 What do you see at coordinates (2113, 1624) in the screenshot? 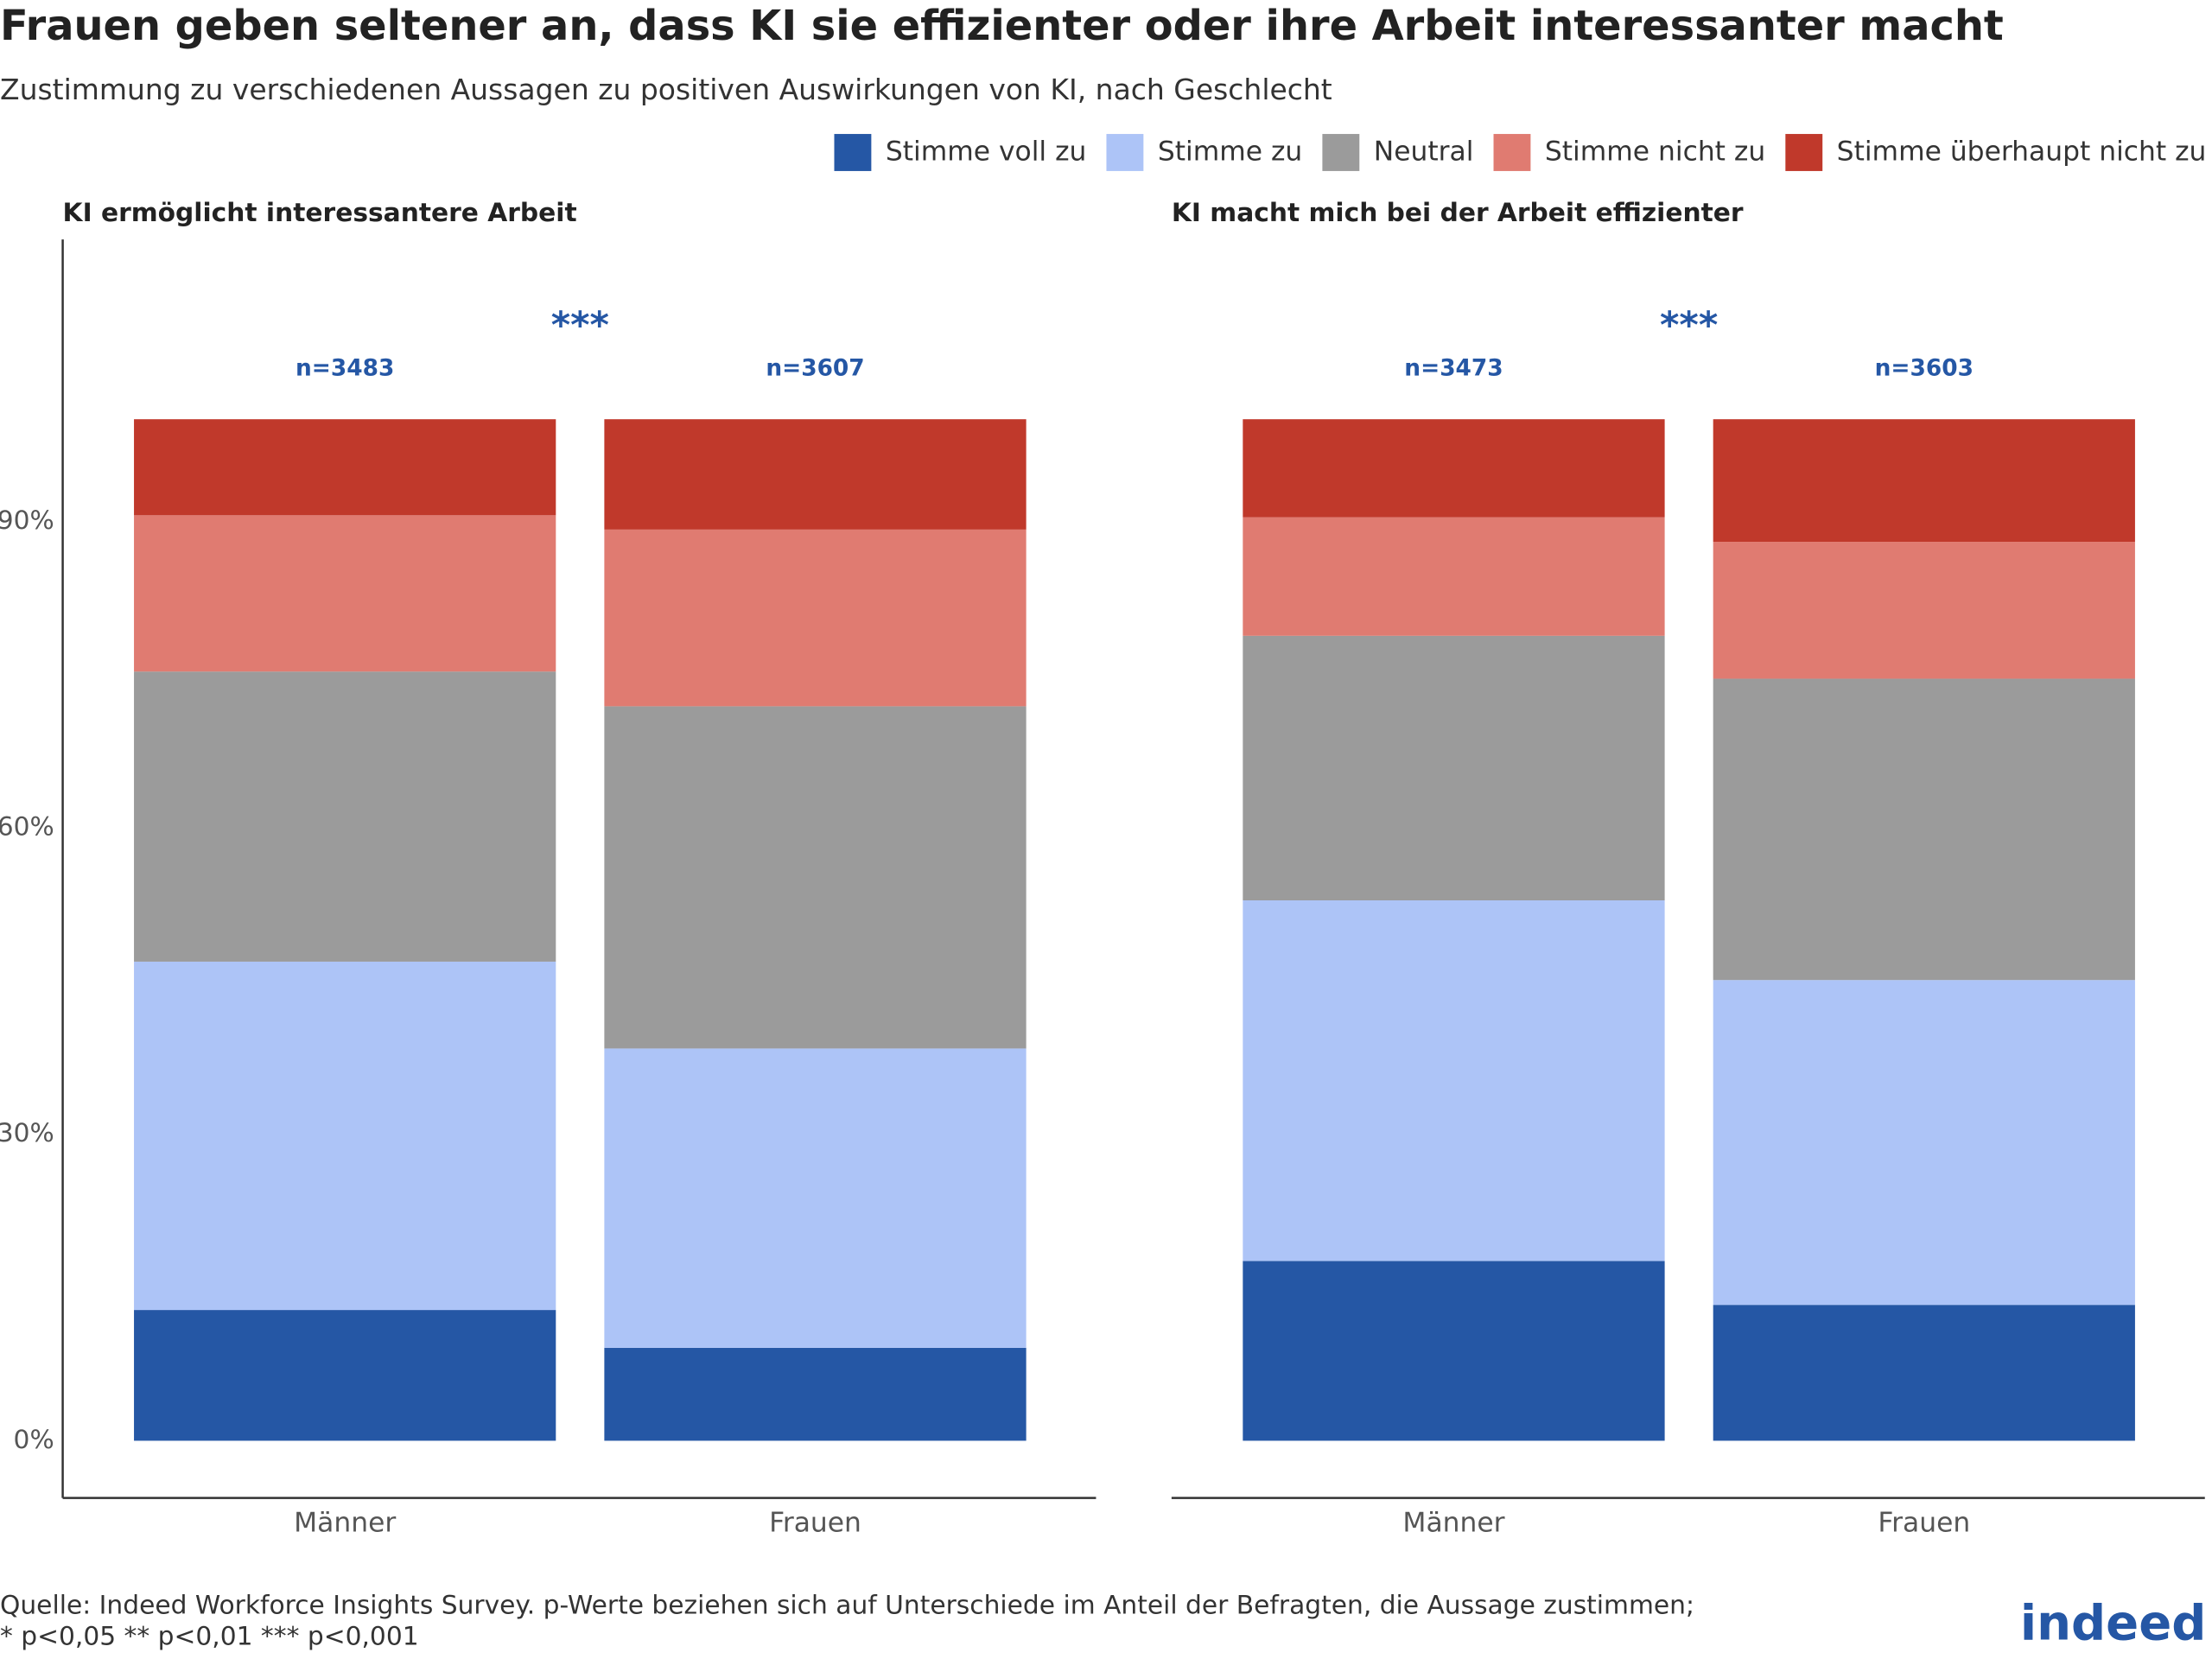
I see `logo: indeed` at bounding box center [2113, 1624].